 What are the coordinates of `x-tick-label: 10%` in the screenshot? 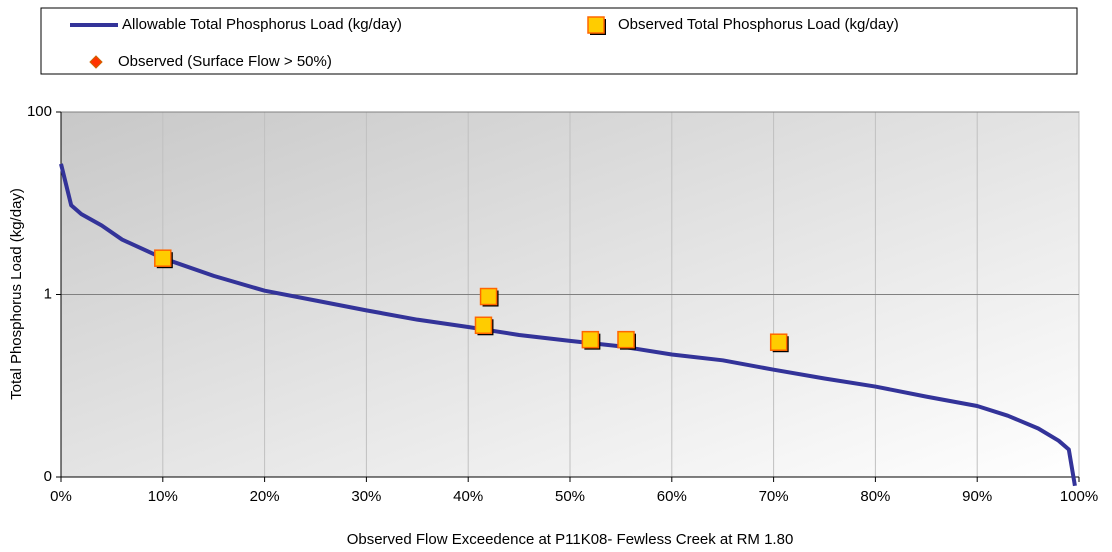 It's located at (163, 496).